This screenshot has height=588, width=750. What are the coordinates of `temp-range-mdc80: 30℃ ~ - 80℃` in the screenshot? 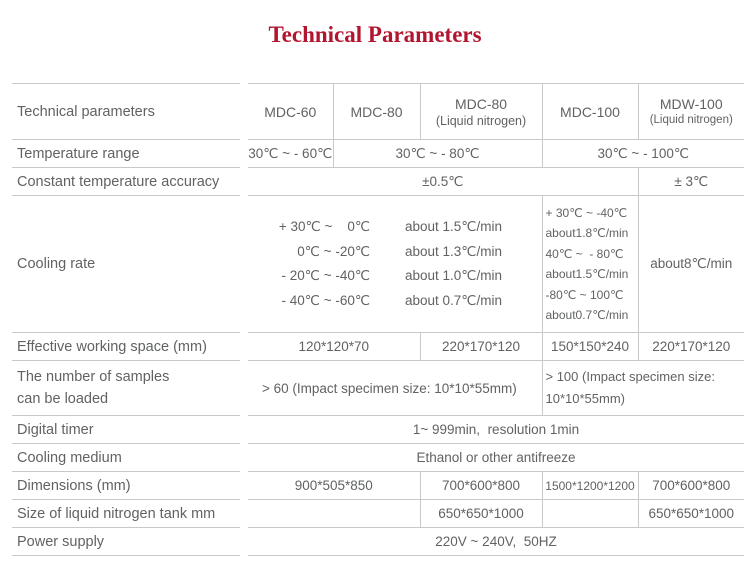 It's located at (437, 153).